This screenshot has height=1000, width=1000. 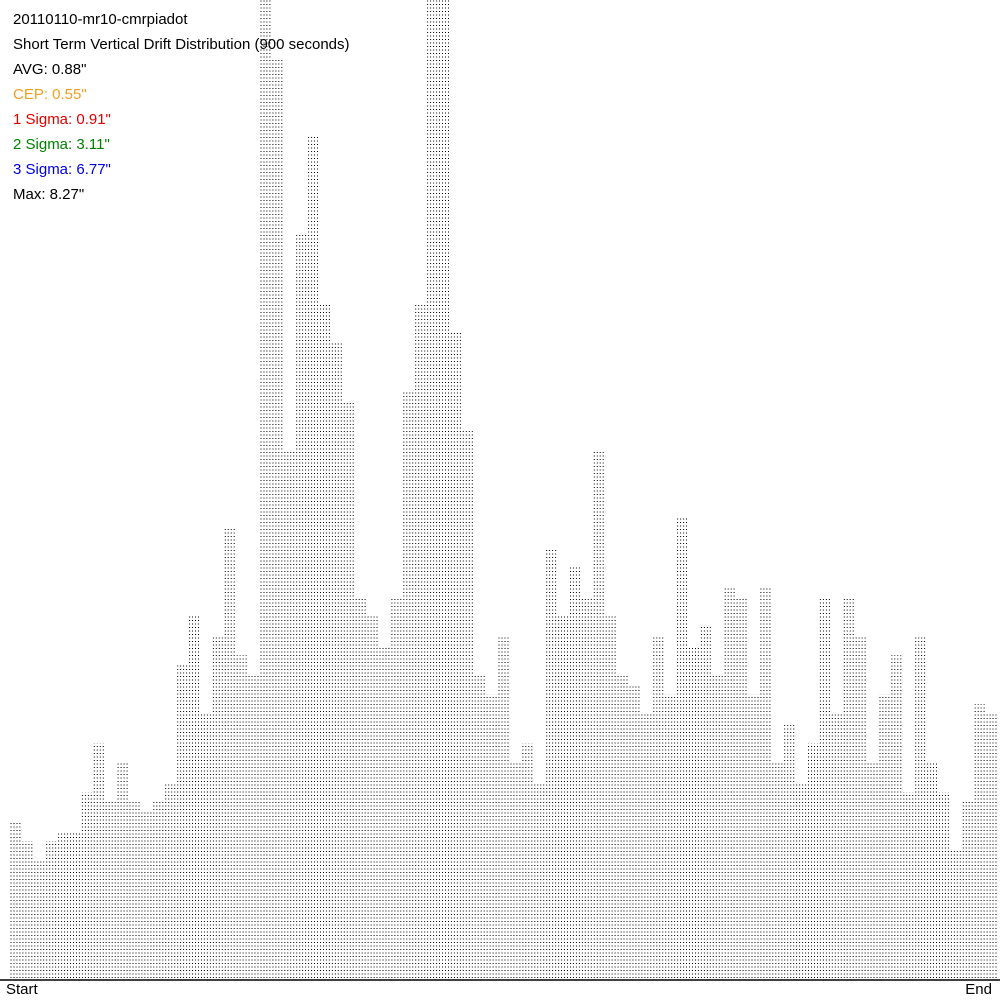 What do you see at coordinates (62, 169) in the screenshot?
I see `stat-label: 3 Sigma: 6.77"` at bounding box center [62, 169].